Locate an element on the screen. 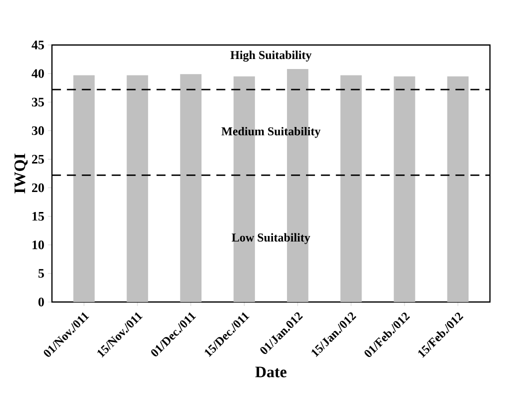 The height and width of the screenshot is (408, 525). y-tick-label: 0 is located at coordinates (41, 302).